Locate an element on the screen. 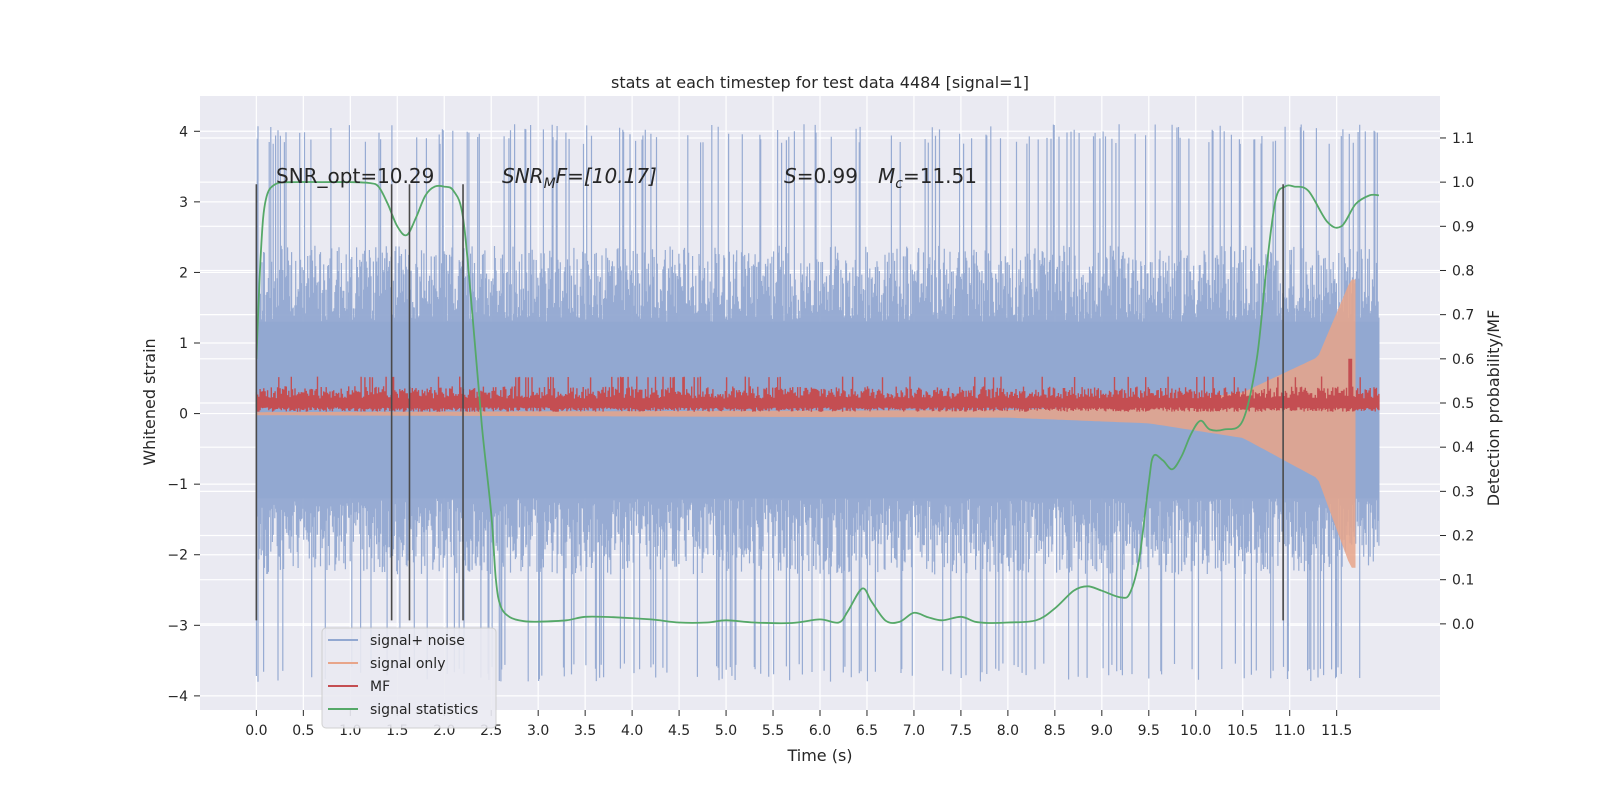 The height and width of the screenshot is (800, 1600). x-tick-label: 5.0 is located at coordinates (726, 731).